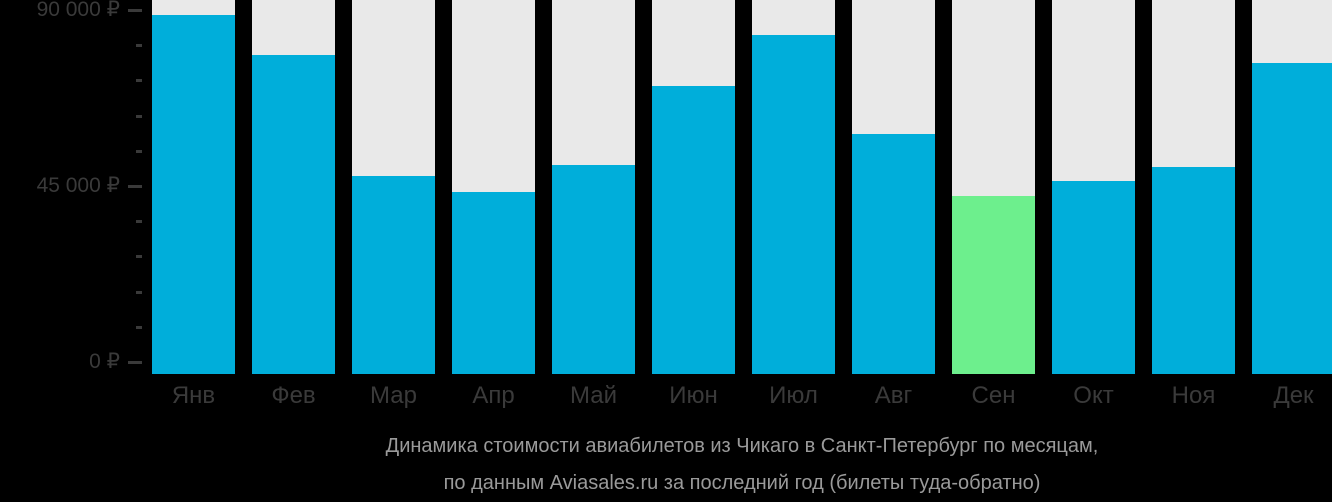 This screenshot has width=1332, height=502. What do you see at coordinates (293, 395) in the screenshot?
I see `month-label: Фев` at bounding box center [293, 395].